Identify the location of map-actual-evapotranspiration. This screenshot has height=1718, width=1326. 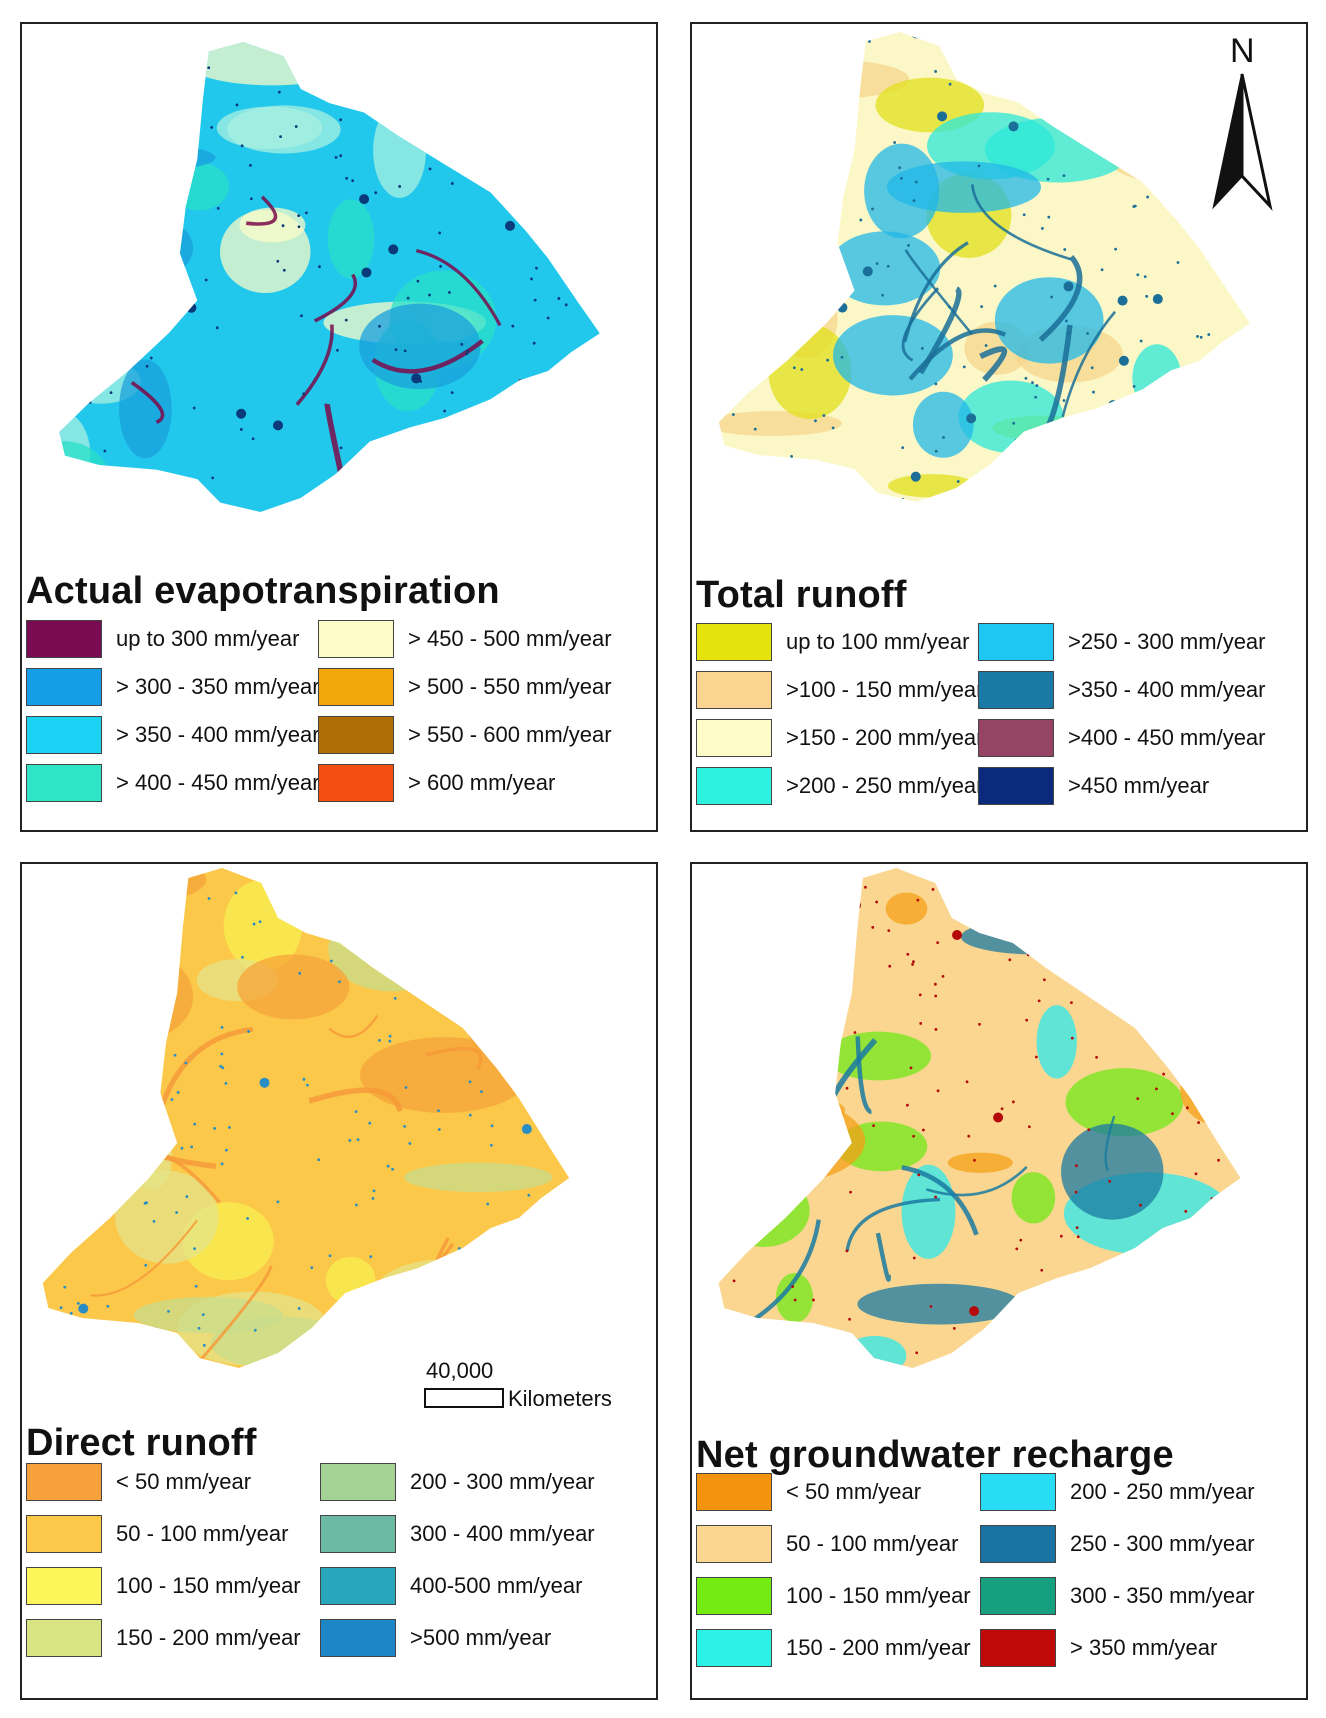
(329, 277).